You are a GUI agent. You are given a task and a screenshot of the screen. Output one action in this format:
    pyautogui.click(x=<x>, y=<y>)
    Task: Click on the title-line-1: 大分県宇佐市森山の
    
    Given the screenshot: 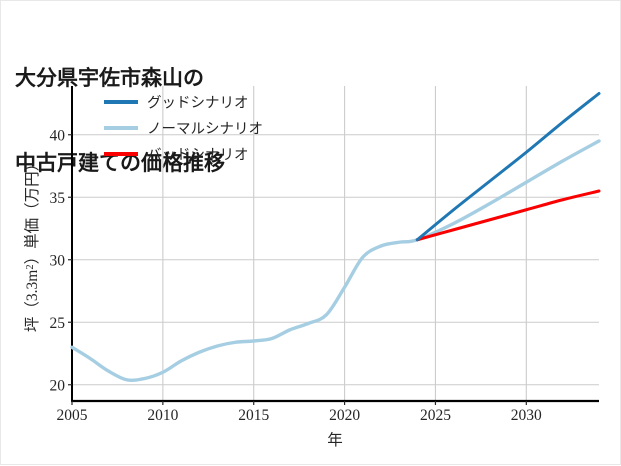 What is the action you would take?
    pyautogui.click(x=109, y=78)
    